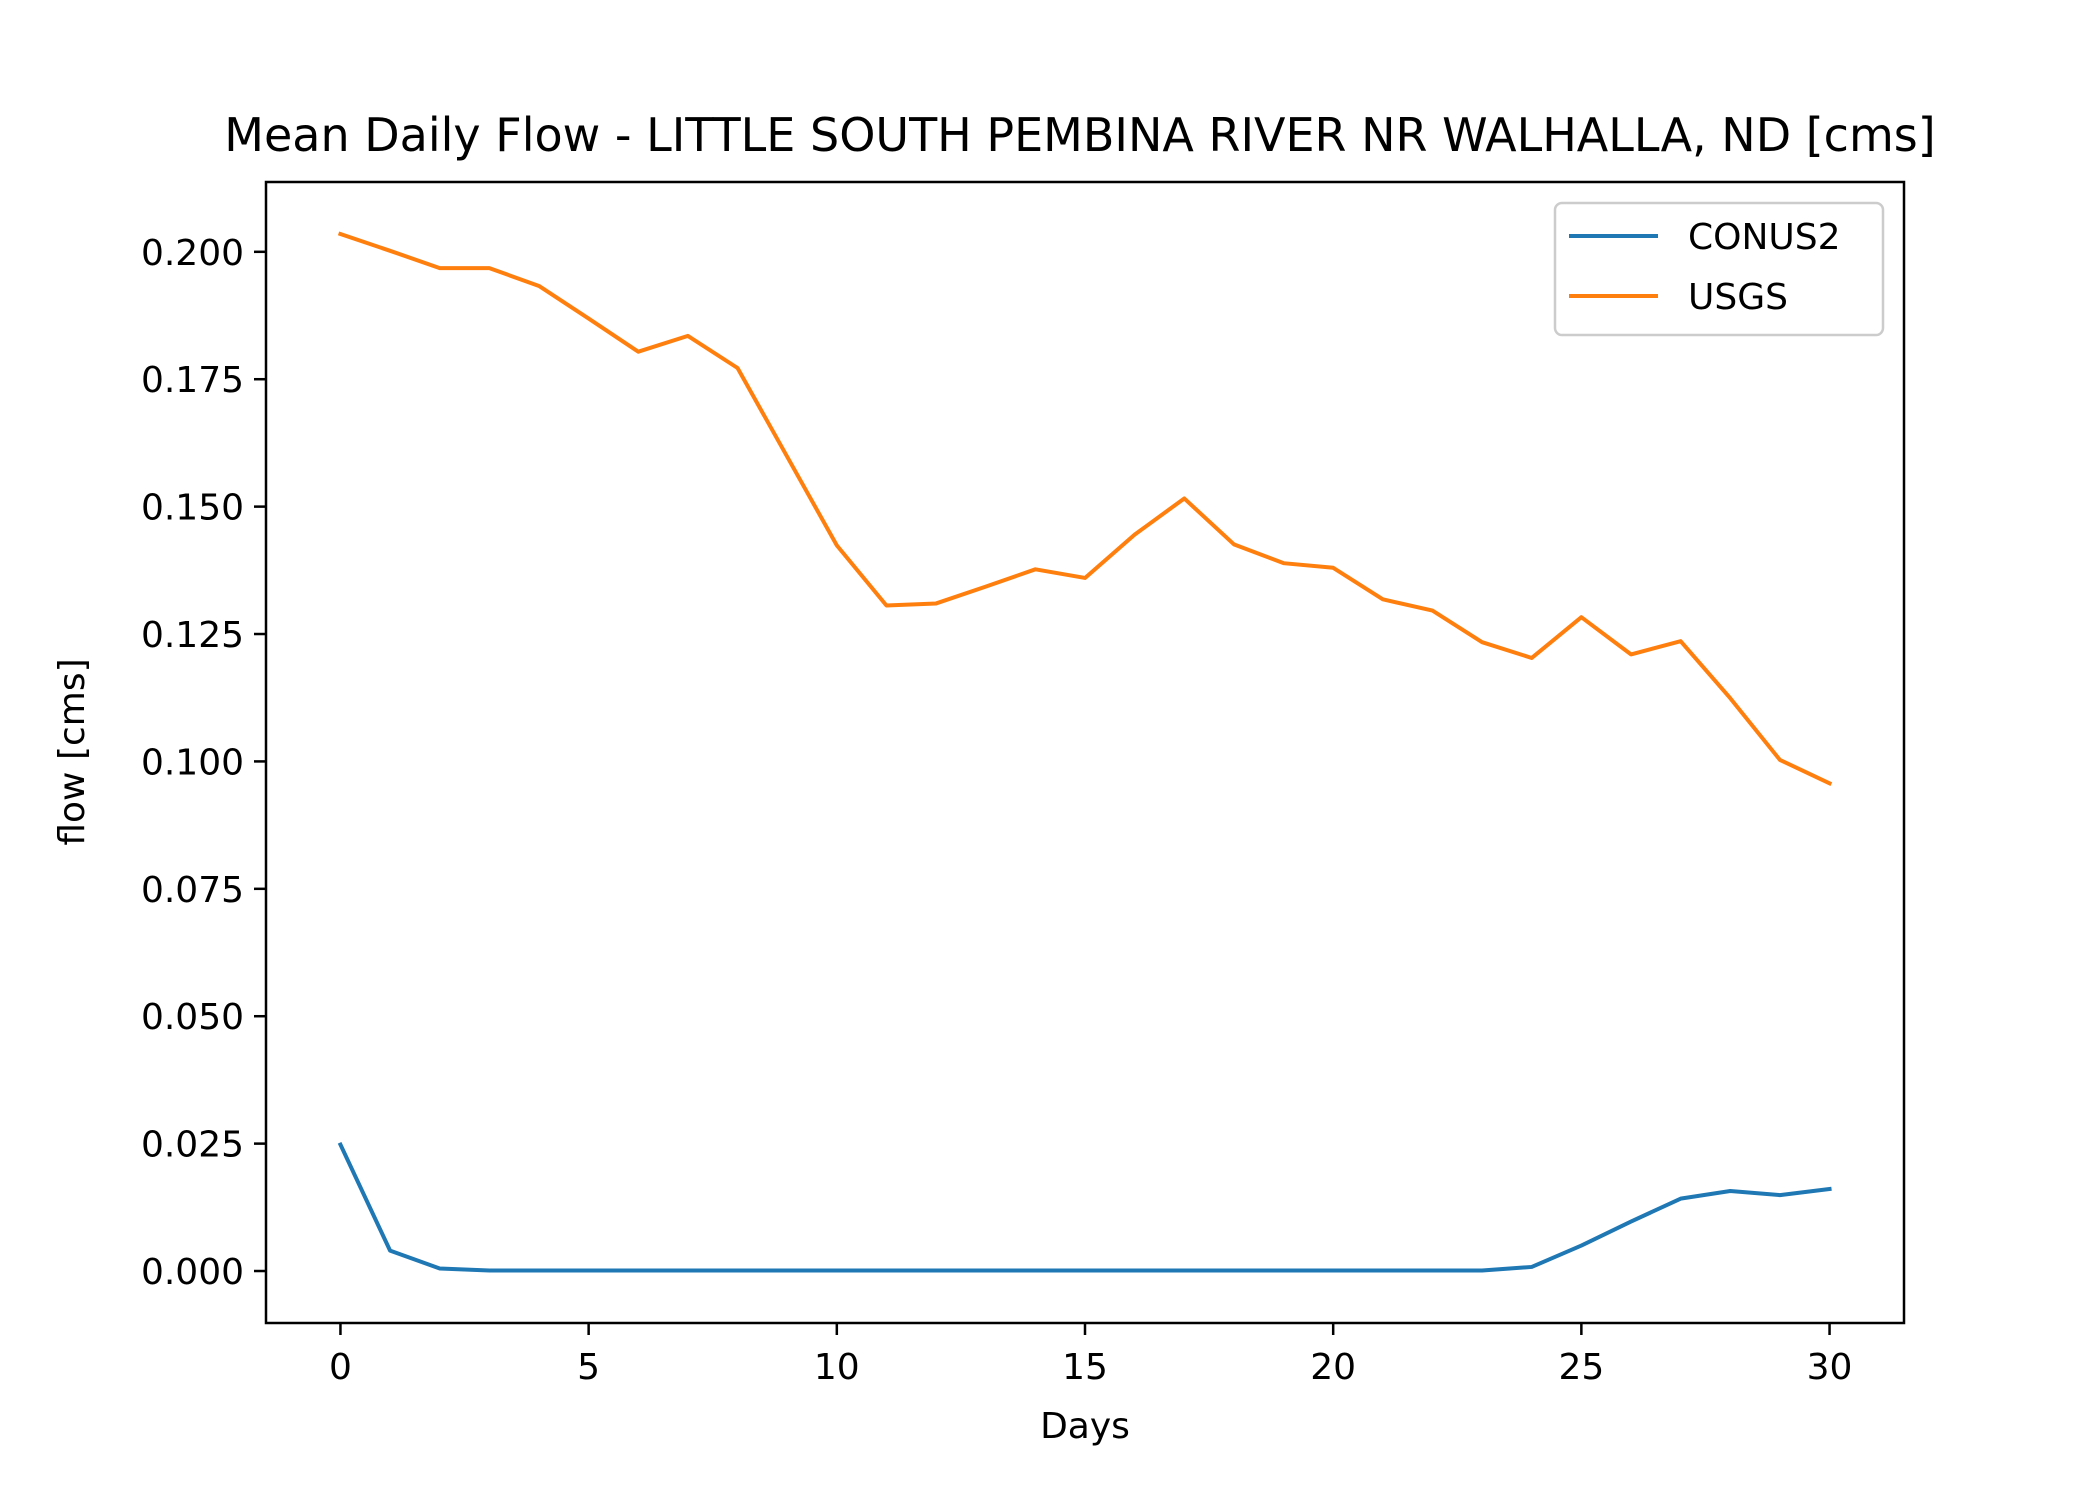  Describe the element at coordinates (1084, 1207) in the screenshot. I see `series-line-conus2` at that location.